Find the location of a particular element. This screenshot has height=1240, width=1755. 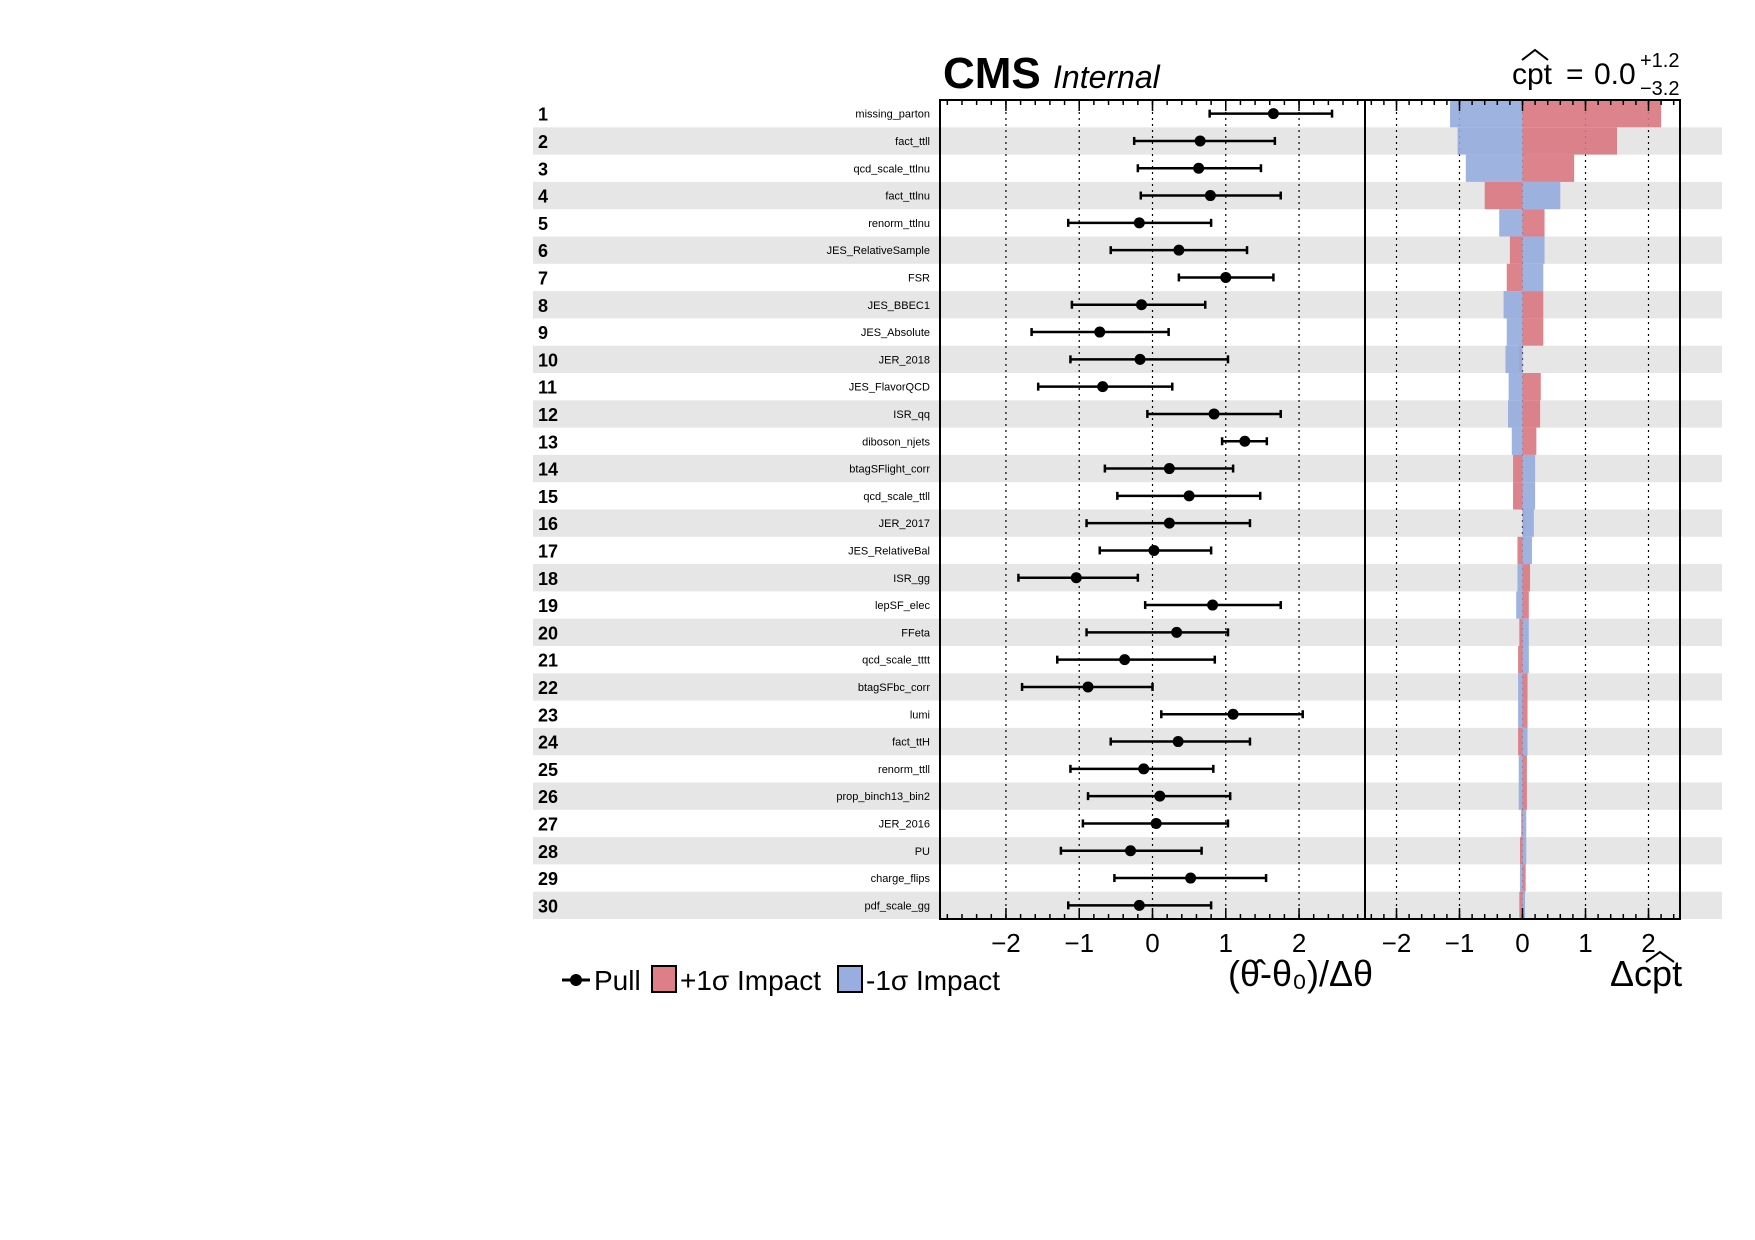

row-rank: 18 is located at coordinates (548, 579).